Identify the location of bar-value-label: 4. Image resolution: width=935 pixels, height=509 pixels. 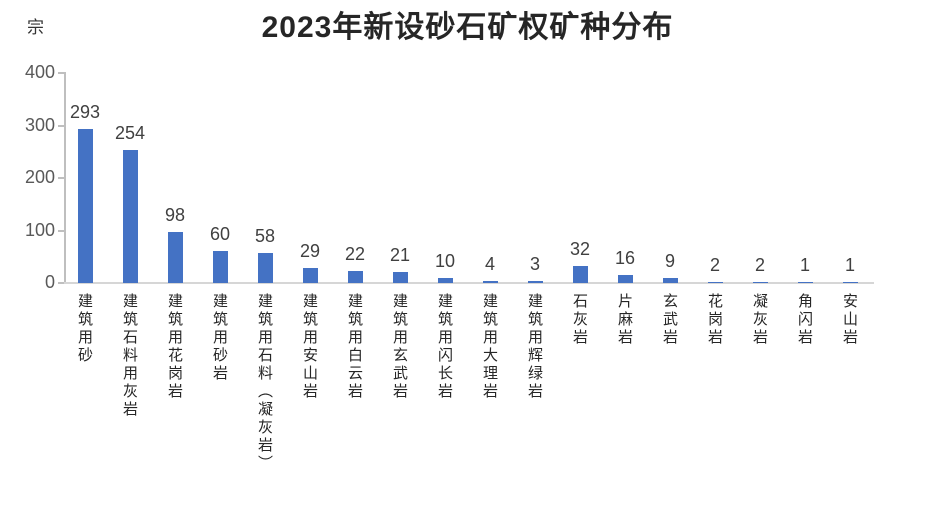
(489, 264).